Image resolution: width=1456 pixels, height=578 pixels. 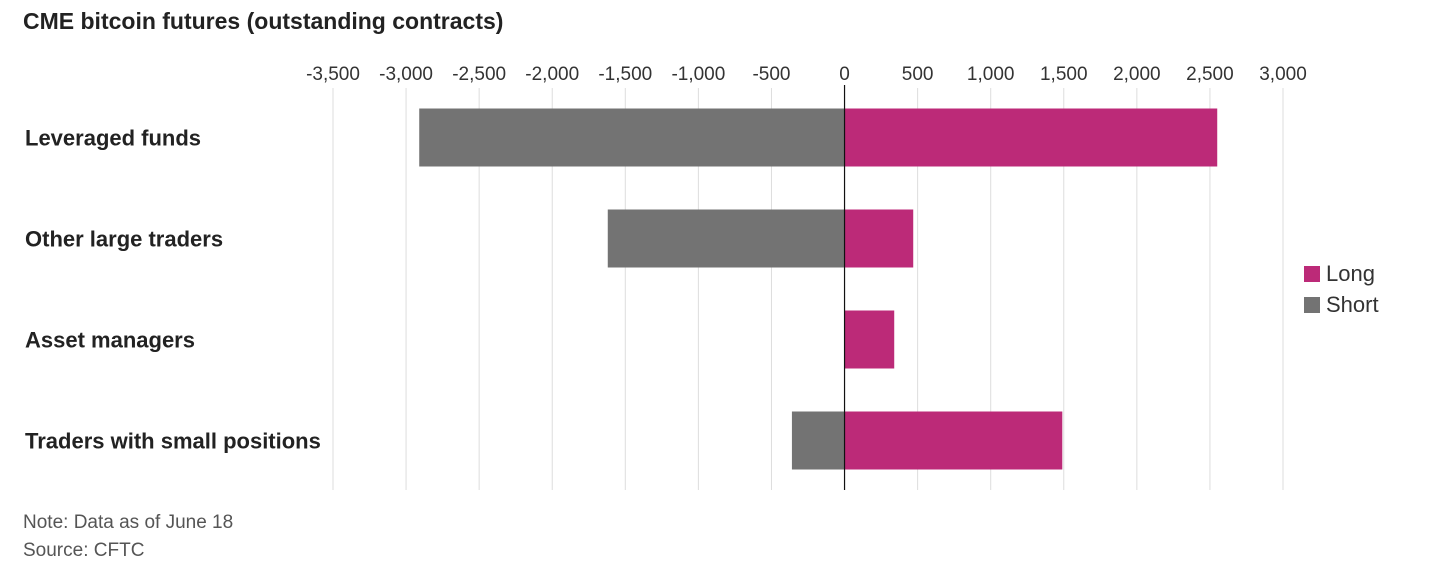 I want to click on x-tick-label: 2,000, so click(x=1137, y=74).